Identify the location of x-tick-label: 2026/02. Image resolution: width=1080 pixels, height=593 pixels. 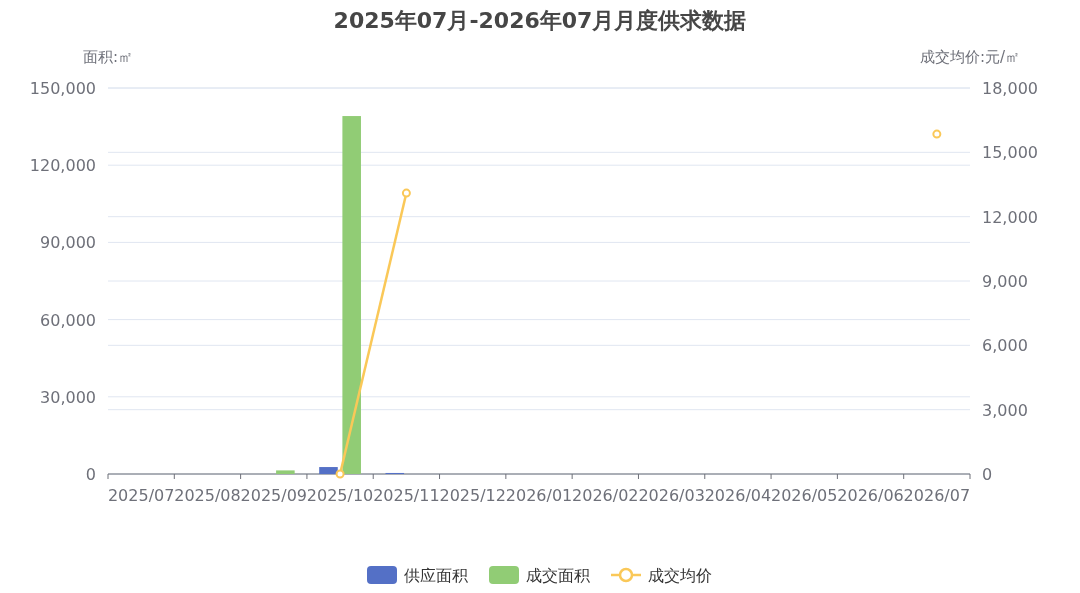
(605, 495).